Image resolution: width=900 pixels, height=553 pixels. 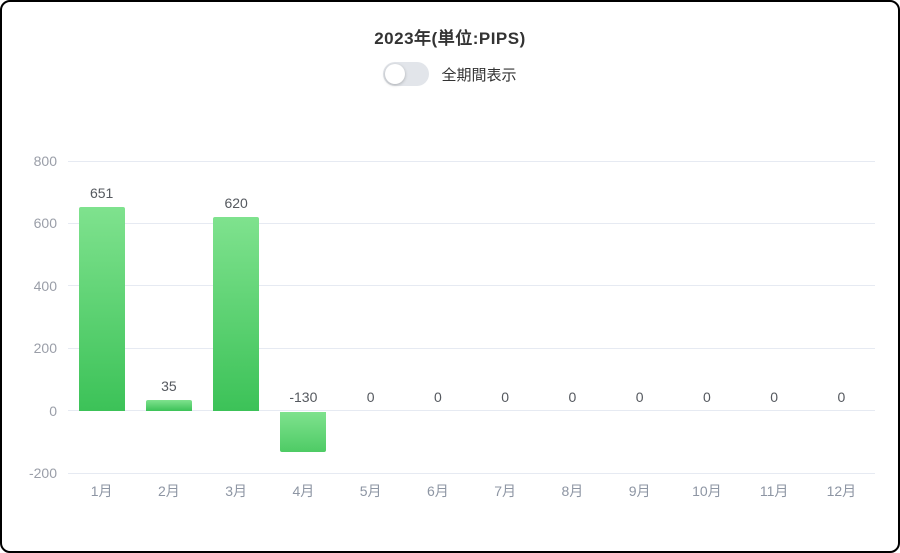 What do you see at coordinates (437, 491) in the screenshot?
I see `x-axis-month-label: 6月` at bounding box center [437, 491].